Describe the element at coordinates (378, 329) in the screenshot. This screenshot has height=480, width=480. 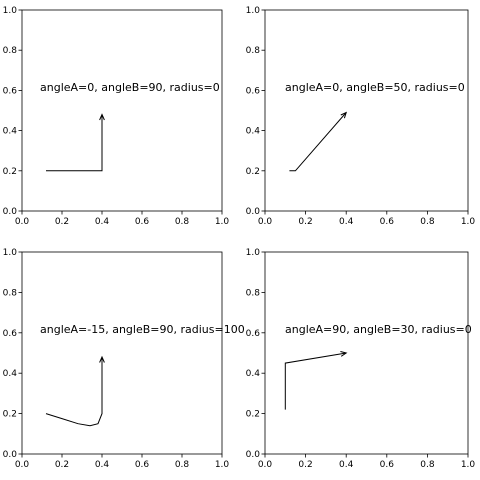
I see `annotation-label: angleA=90, angleB=30, radius=0` at that location.